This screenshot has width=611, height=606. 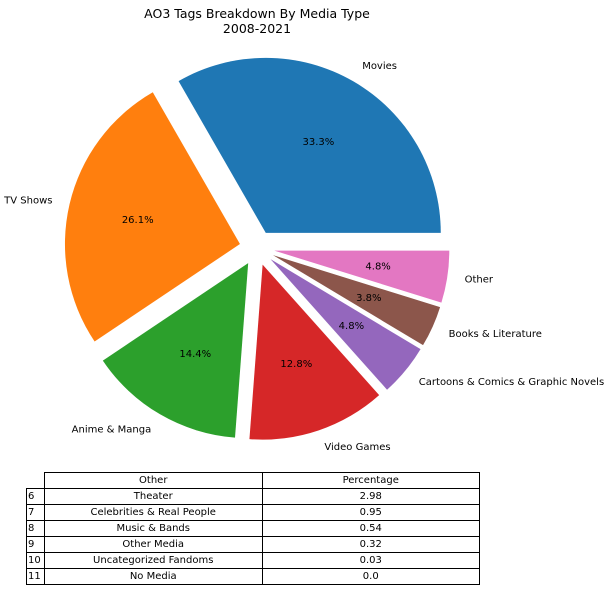 I want to click on table-corner-cell, so click(x=35, y=480).